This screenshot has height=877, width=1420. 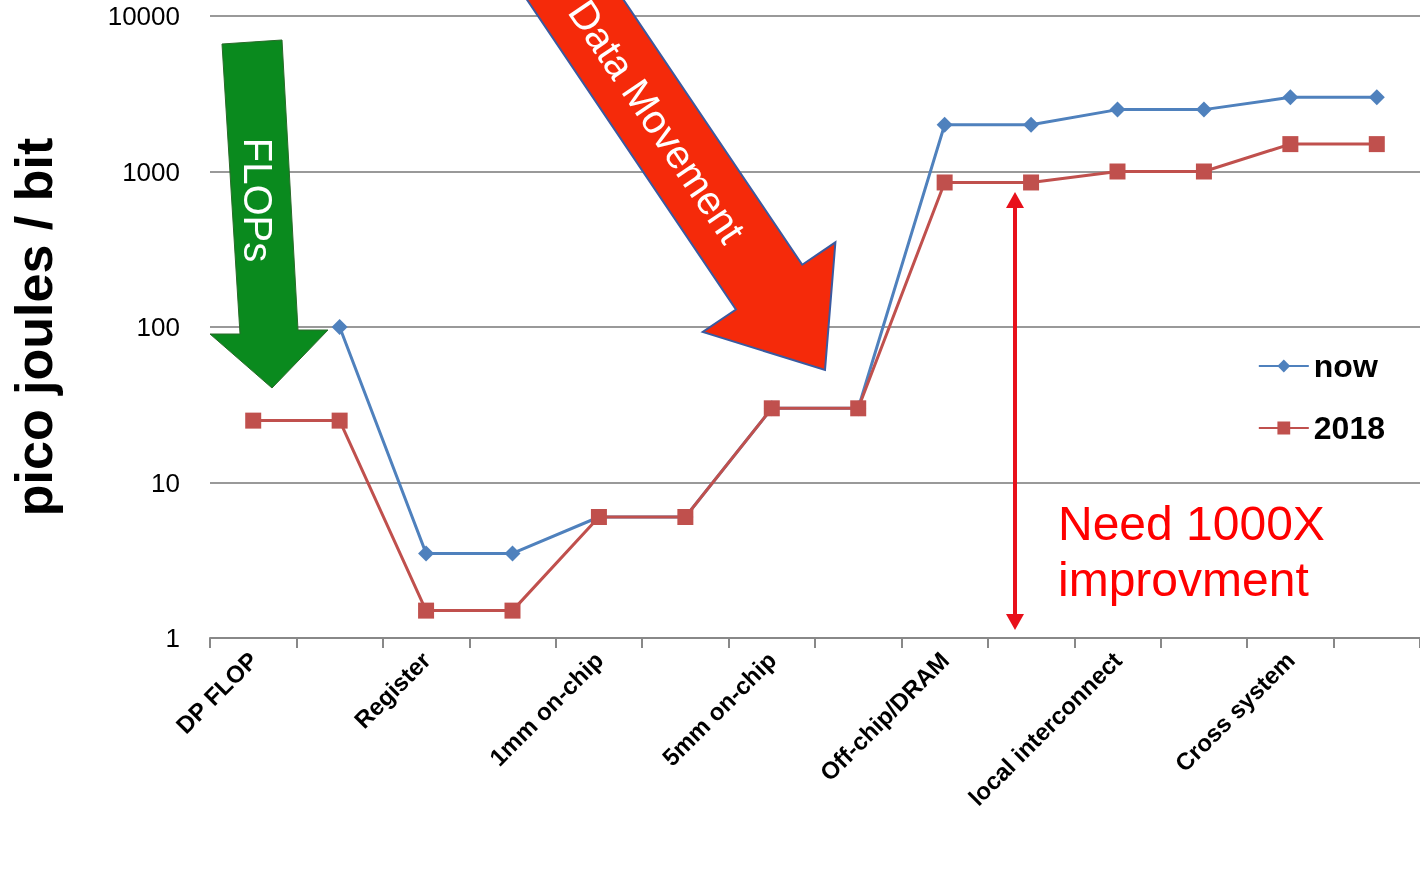 I want to click on y-tick-label: 10000, so click(x=143, y=16).